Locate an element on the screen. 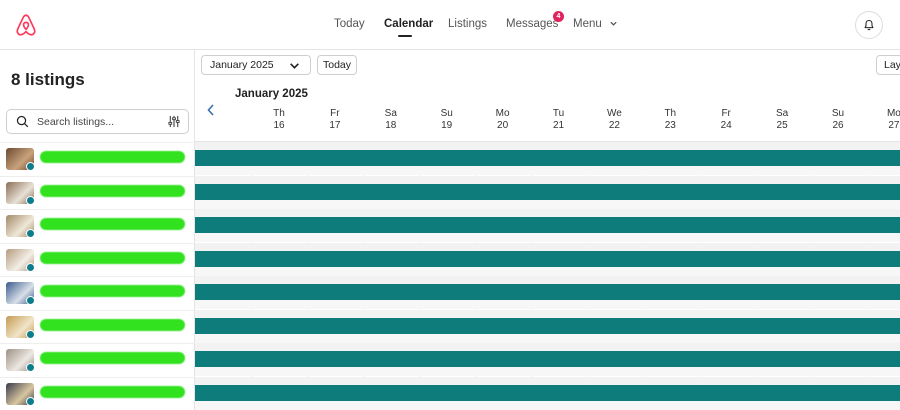 The image size is (900, 410). filter-sliders-icon is located at coordinates (174, 121).